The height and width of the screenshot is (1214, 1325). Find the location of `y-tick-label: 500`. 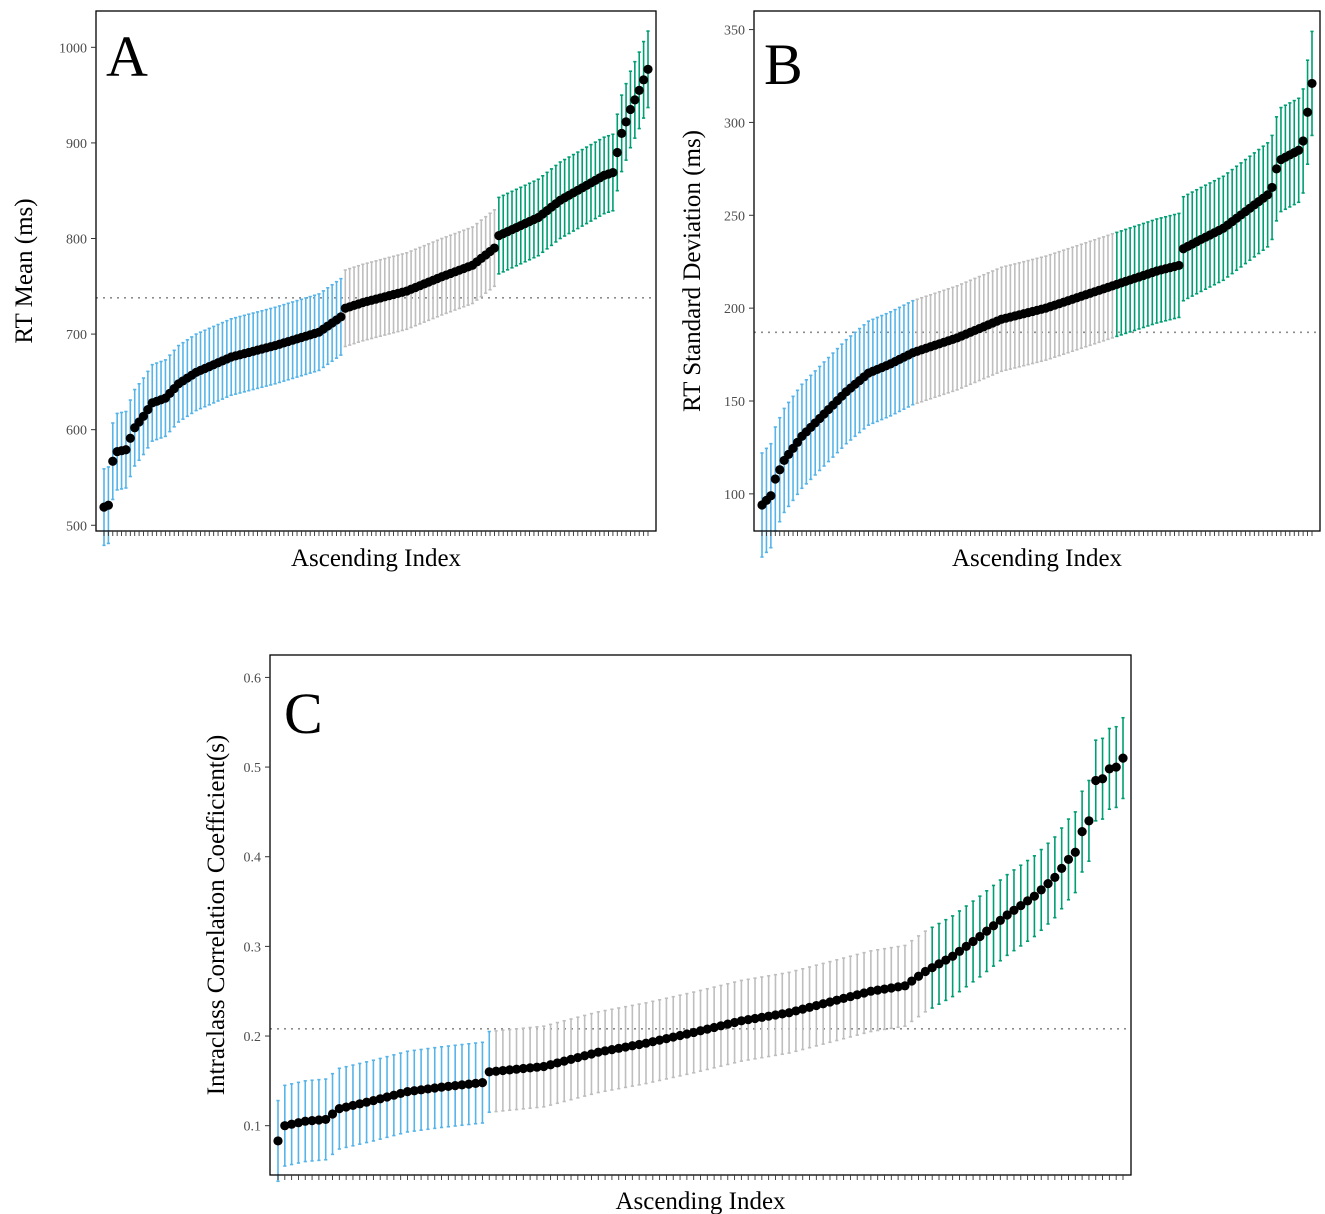

y-tick-label: 500 is located at coordinates (76, 526).